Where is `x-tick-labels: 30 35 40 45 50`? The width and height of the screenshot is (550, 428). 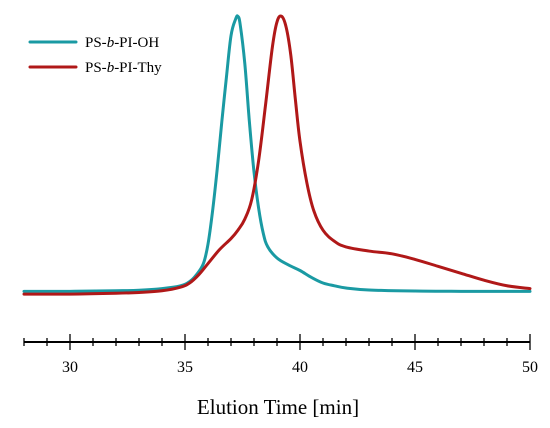
x-tick-labels: 30 35 40 45 50 is located at coordinates (300, 367).